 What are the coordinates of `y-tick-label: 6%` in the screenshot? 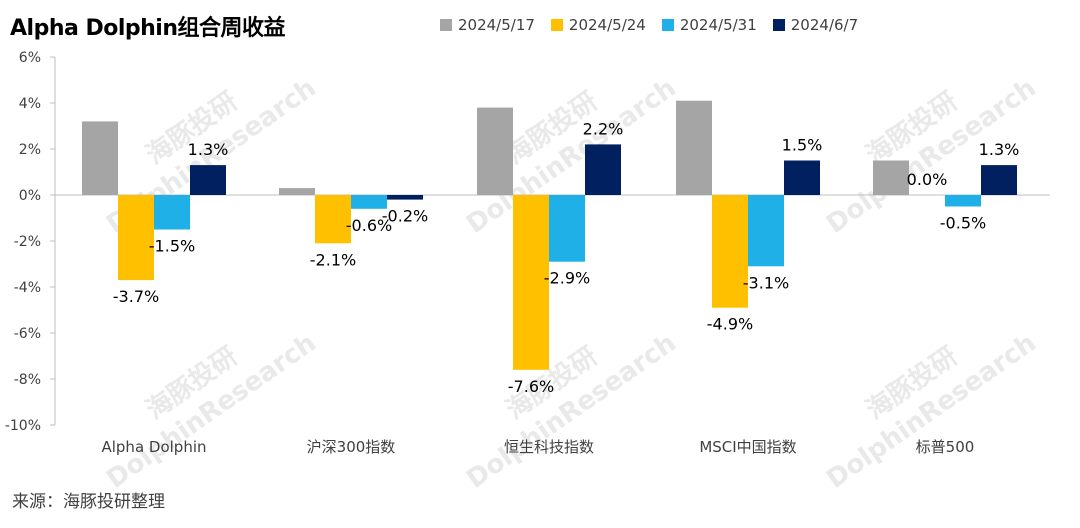 It's located at (30, 58).